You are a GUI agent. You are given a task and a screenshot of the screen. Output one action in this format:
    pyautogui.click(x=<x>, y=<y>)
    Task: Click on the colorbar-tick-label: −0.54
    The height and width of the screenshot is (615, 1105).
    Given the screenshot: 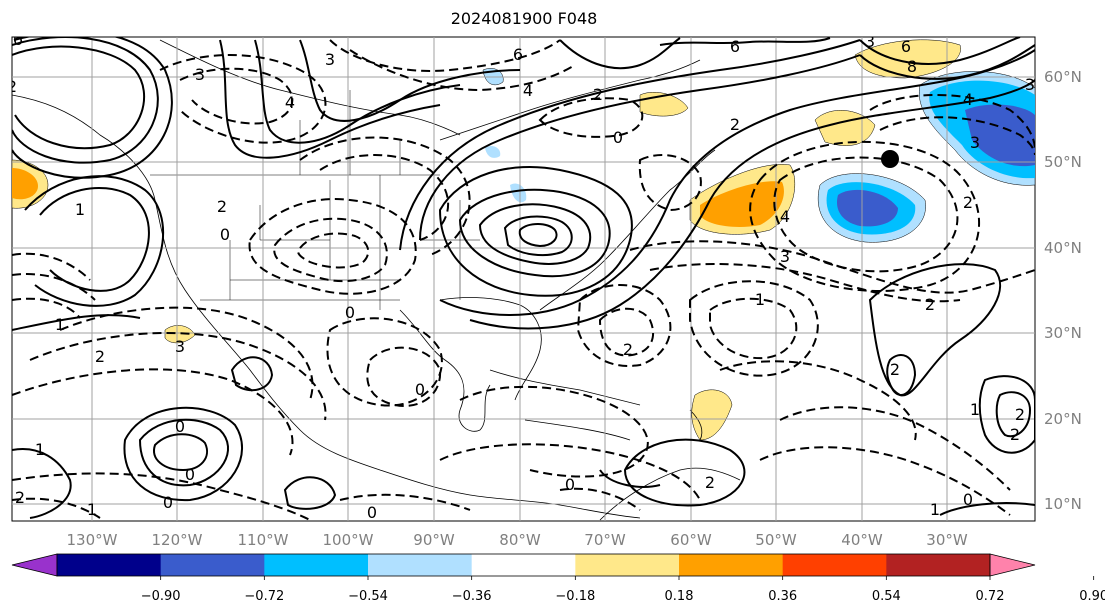 What is the action you would take?
    pyautogui.click(x=368, y=596)
    